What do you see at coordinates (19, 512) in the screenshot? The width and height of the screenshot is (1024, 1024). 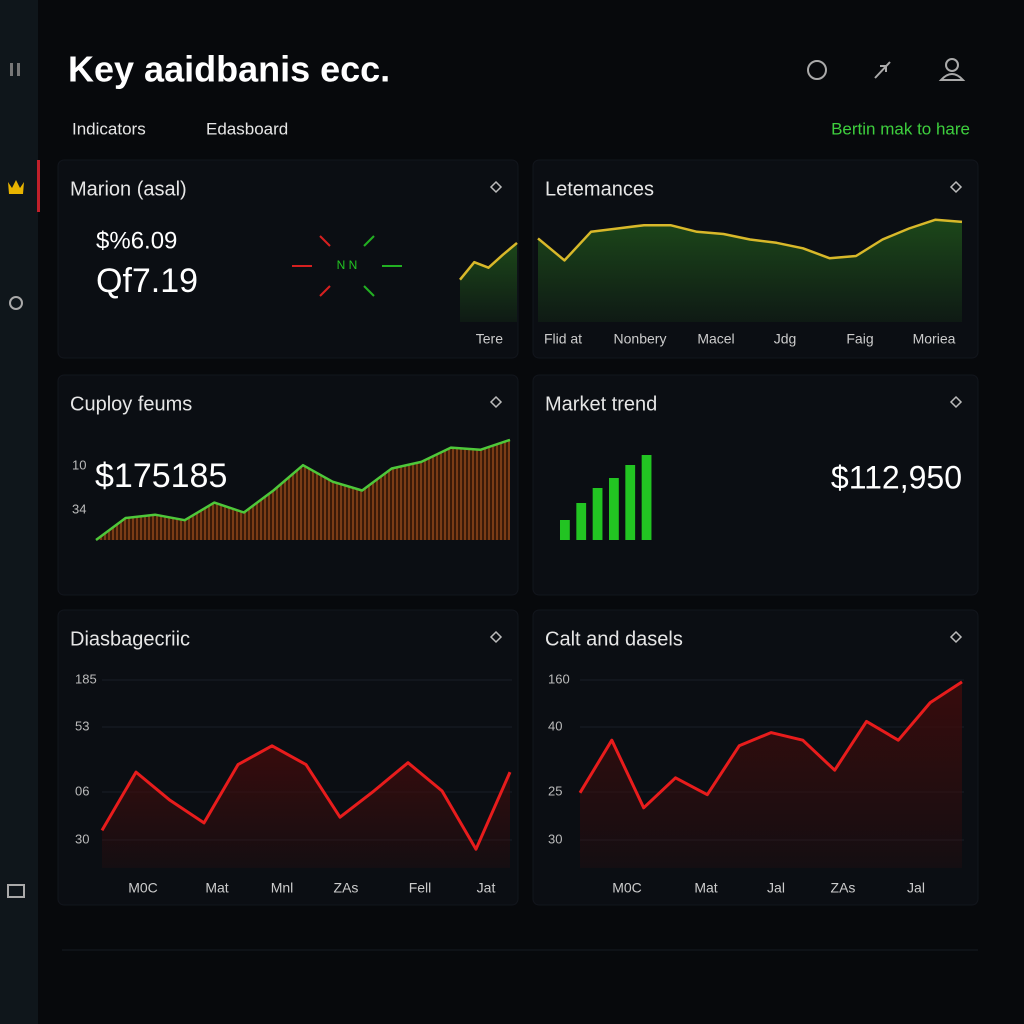 I see `sidebar` at bounding box center [19, 512].